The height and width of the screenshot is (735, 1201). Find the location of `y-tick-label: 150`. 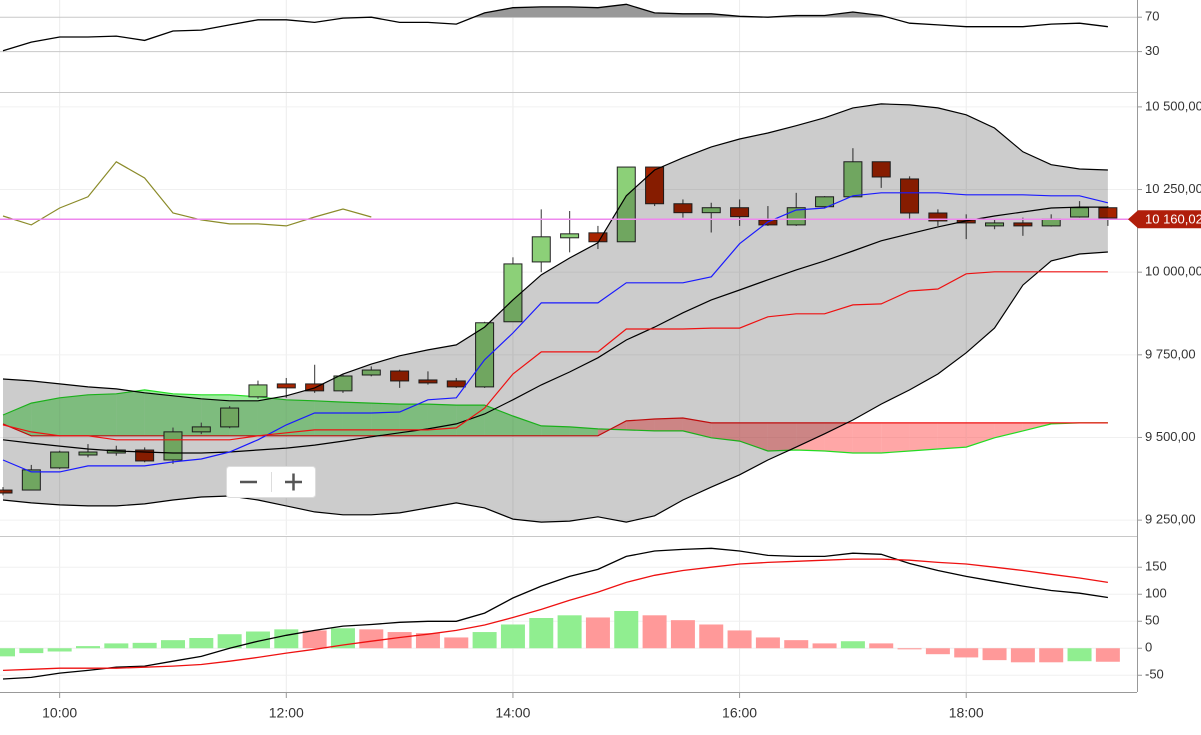

y-tick-label: 150 is located at coordinates (1156, 566).